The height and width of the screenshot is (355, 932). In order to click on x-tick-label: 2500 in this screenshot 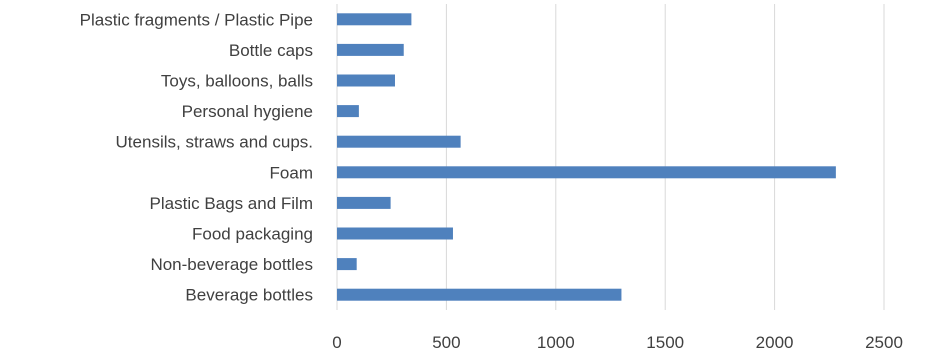, I will do `click(884, 342)`.